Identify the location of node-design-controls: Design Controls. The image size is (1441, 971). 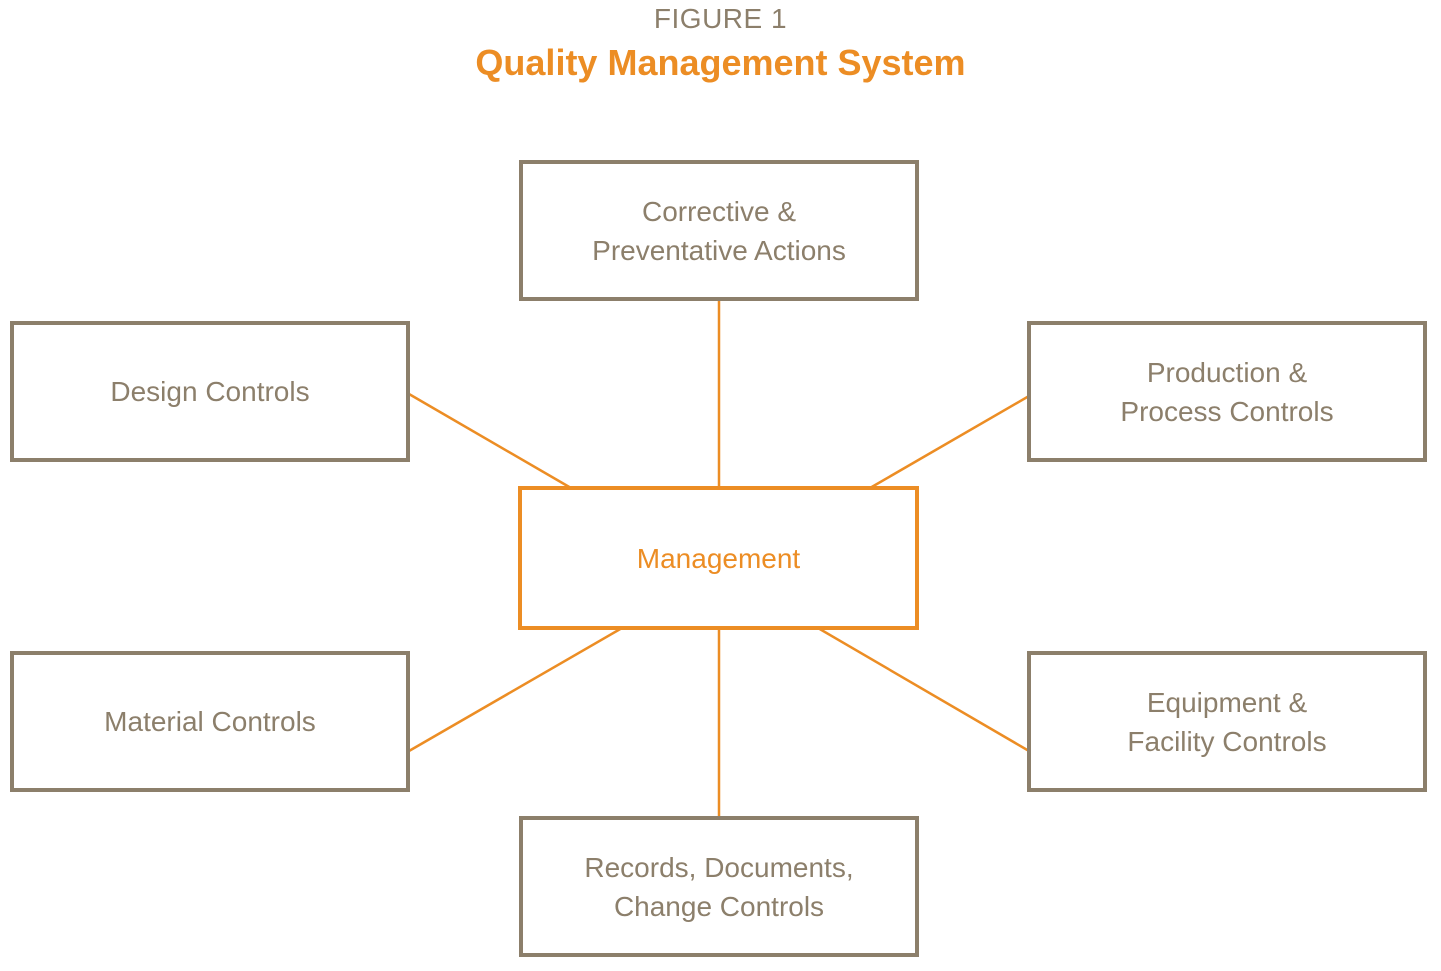
(210, 391).